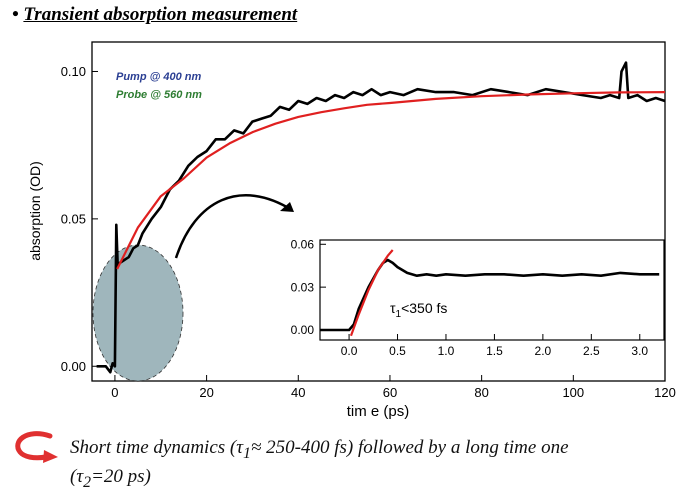 The height and width of the screenshot is (494, 685). I want to click on inset-annotation-sub: 1, so click(399, 314).